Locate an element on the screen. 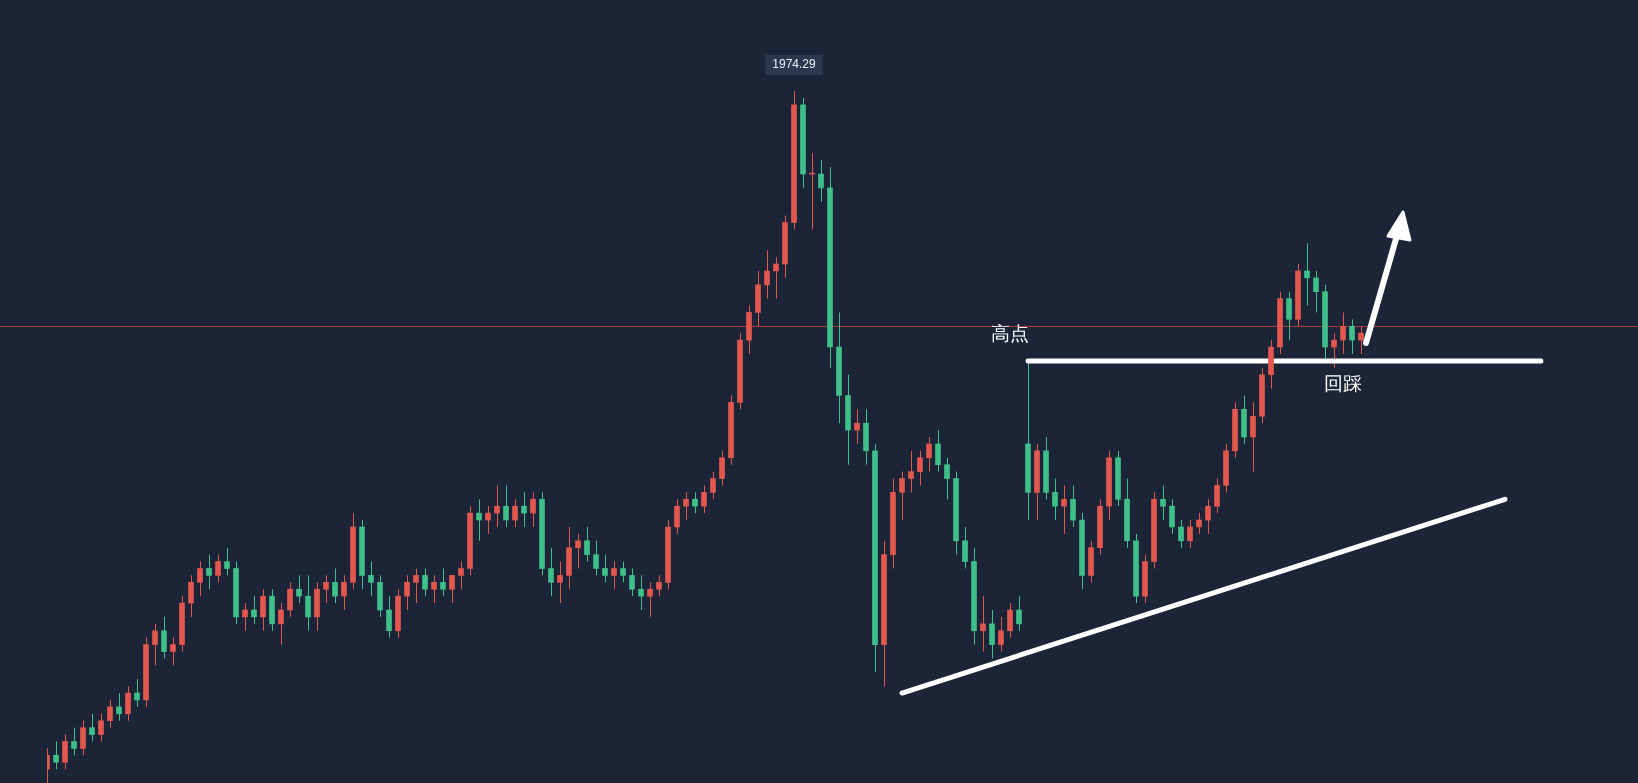  annotation: 1974.29 is located at coordinates (794, 64).